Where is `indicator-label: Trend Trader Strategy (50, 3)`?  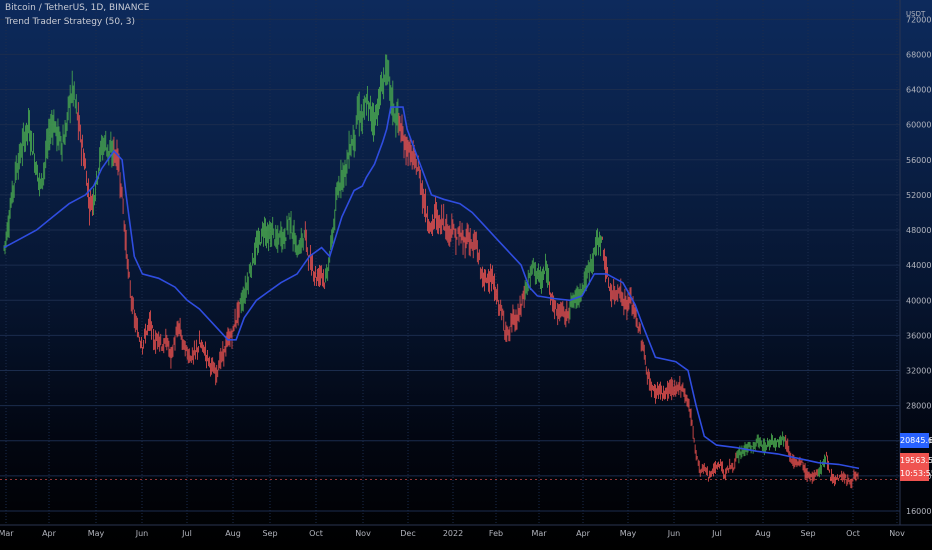
indicator-label: Trend Trader Strategy (50, 3) is located at coordinates (70, 22).